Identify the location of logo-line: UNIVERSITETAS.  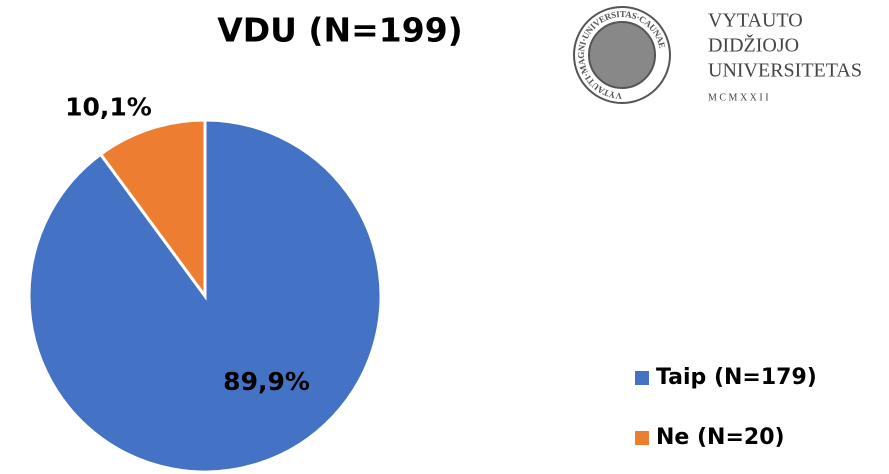
(785, 71).